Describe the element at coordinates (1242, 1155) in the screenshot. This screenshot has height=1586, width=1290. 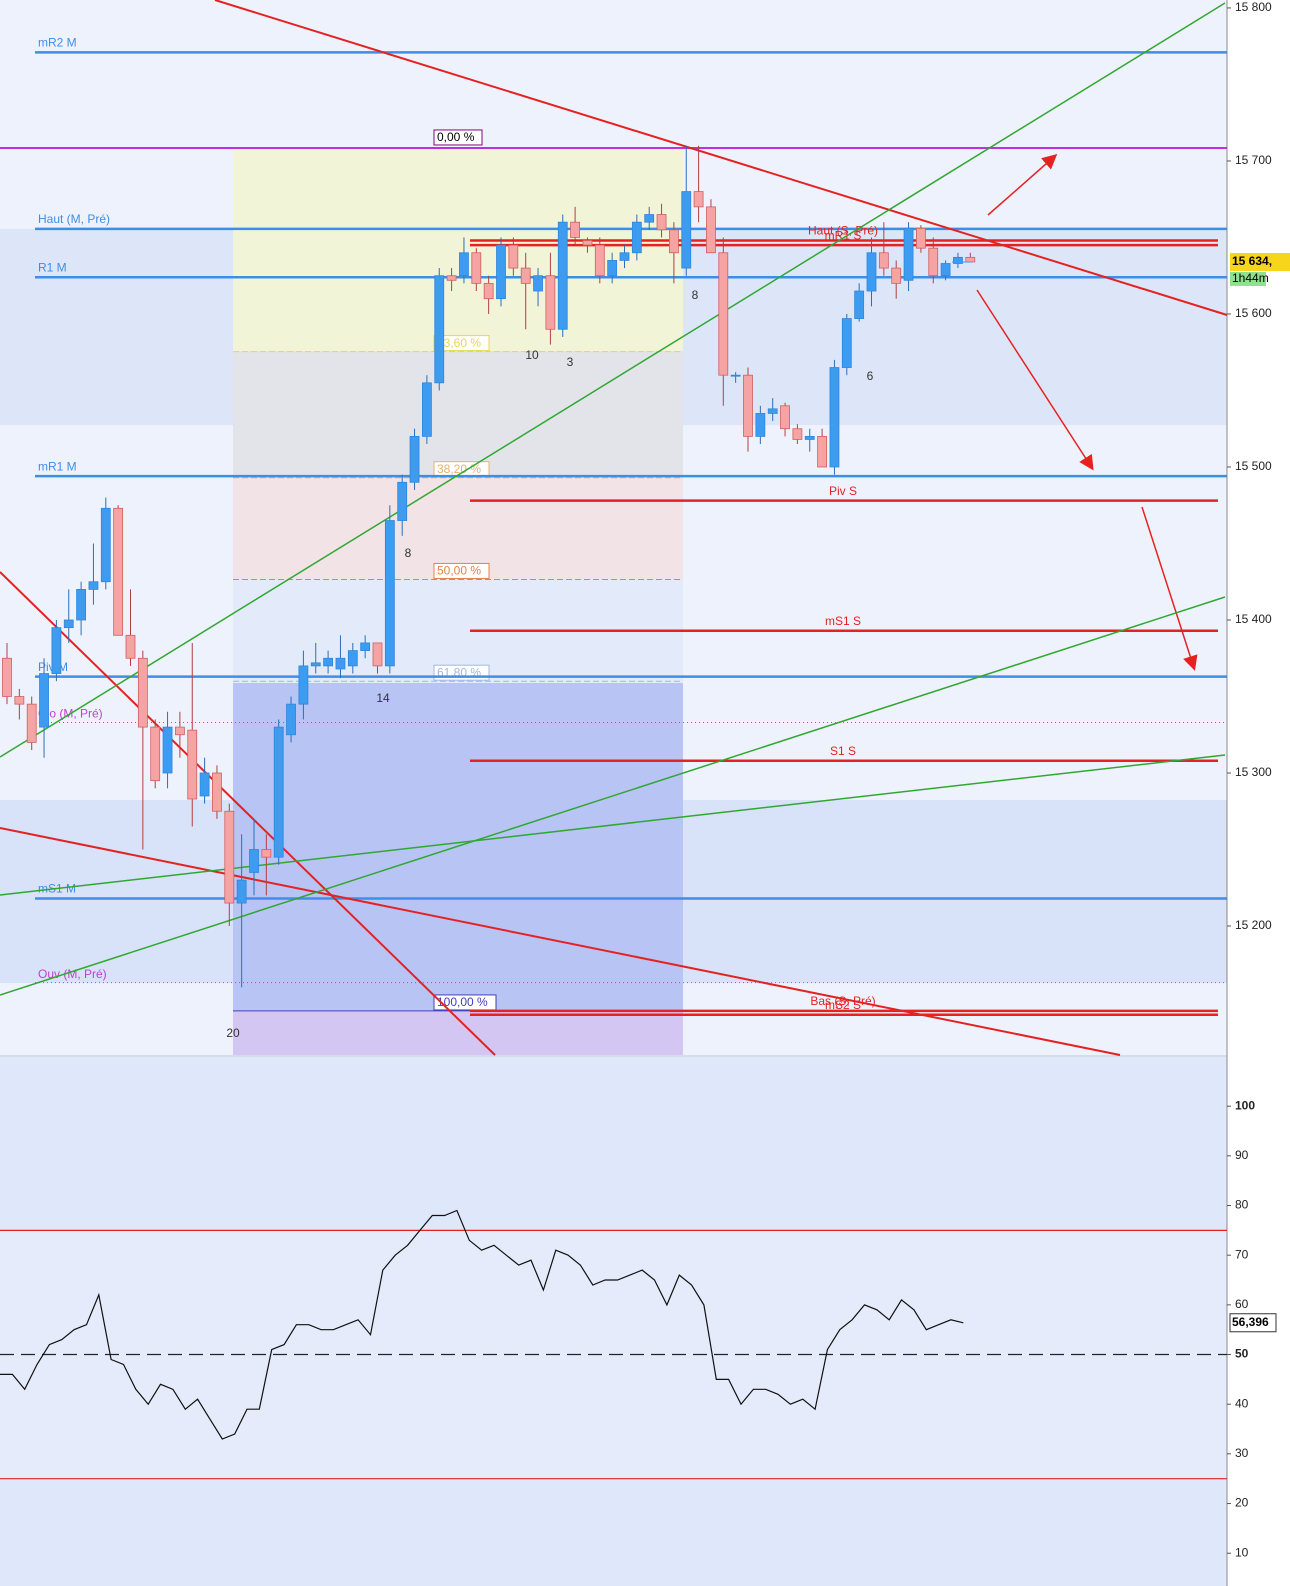
I see `y-tick-label: 90` at that location.